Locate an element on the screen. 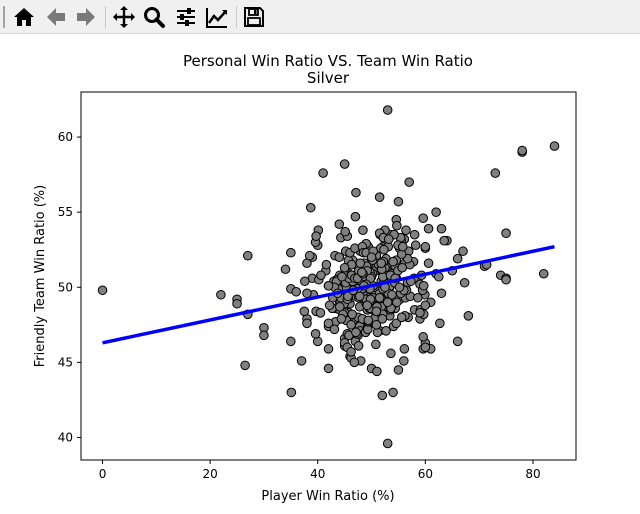  x-axis-label: Player Win Ratio (%) is located at coordinates (327, 496).